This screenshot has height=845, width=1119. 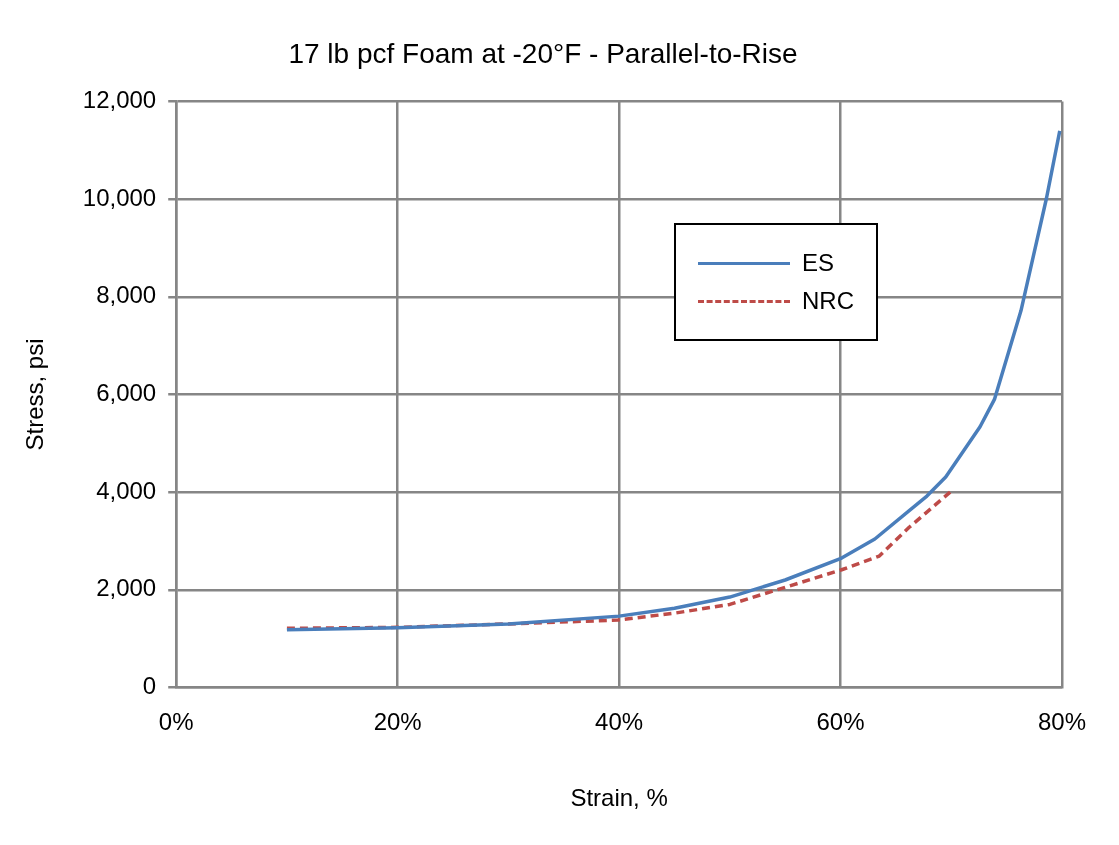 I want to click on x-tick-label: 80%, so click(x=1062, y=722).